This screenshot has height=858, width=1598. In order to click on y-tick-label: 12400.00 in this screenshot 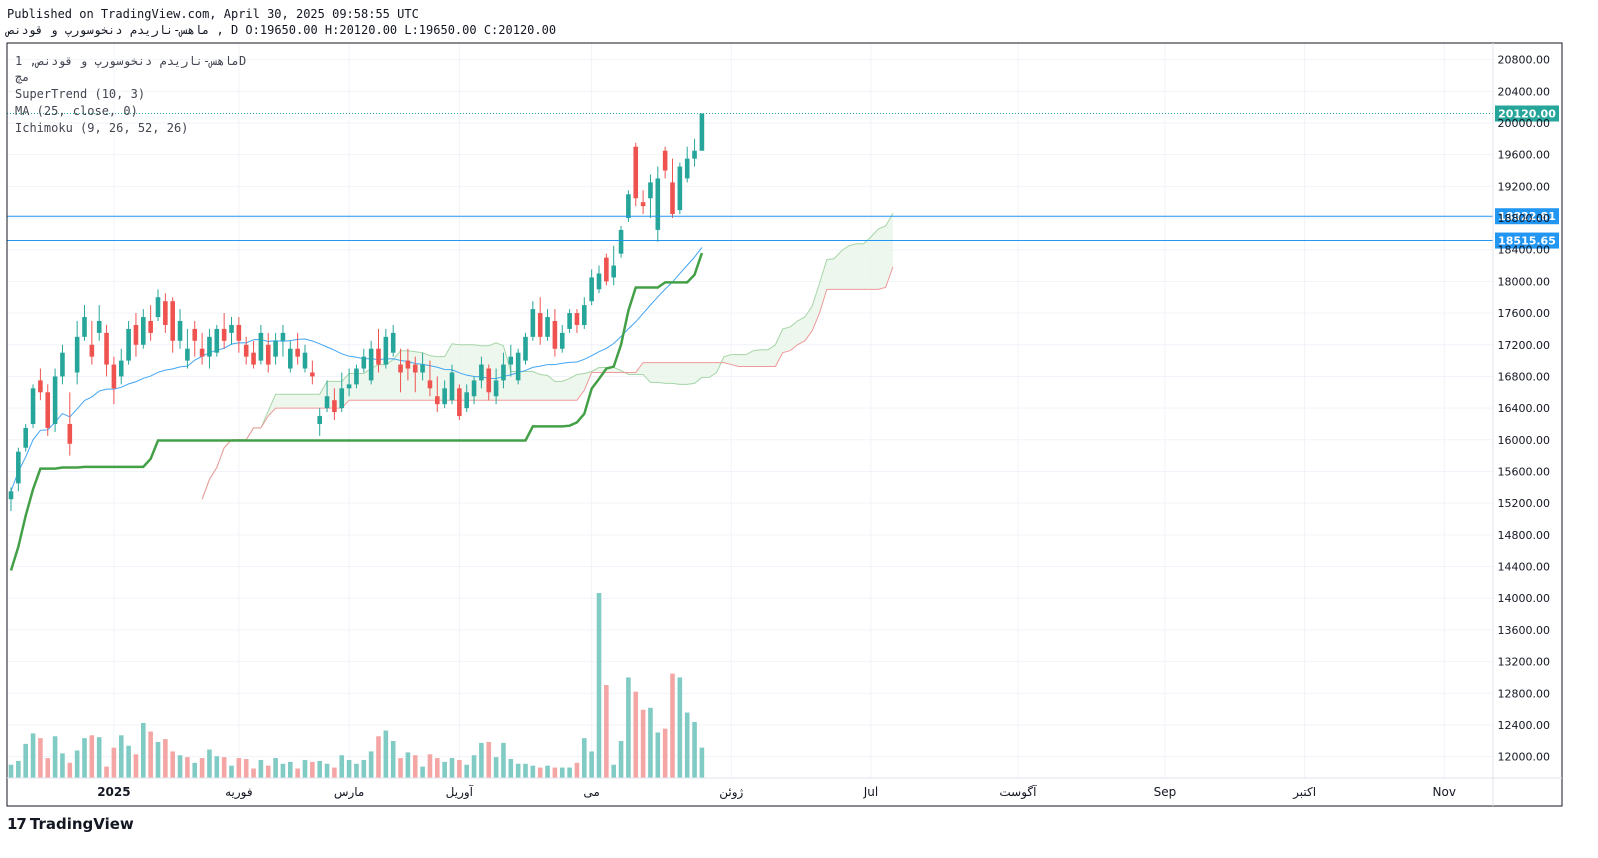, I will do `click(1524, 725)`.